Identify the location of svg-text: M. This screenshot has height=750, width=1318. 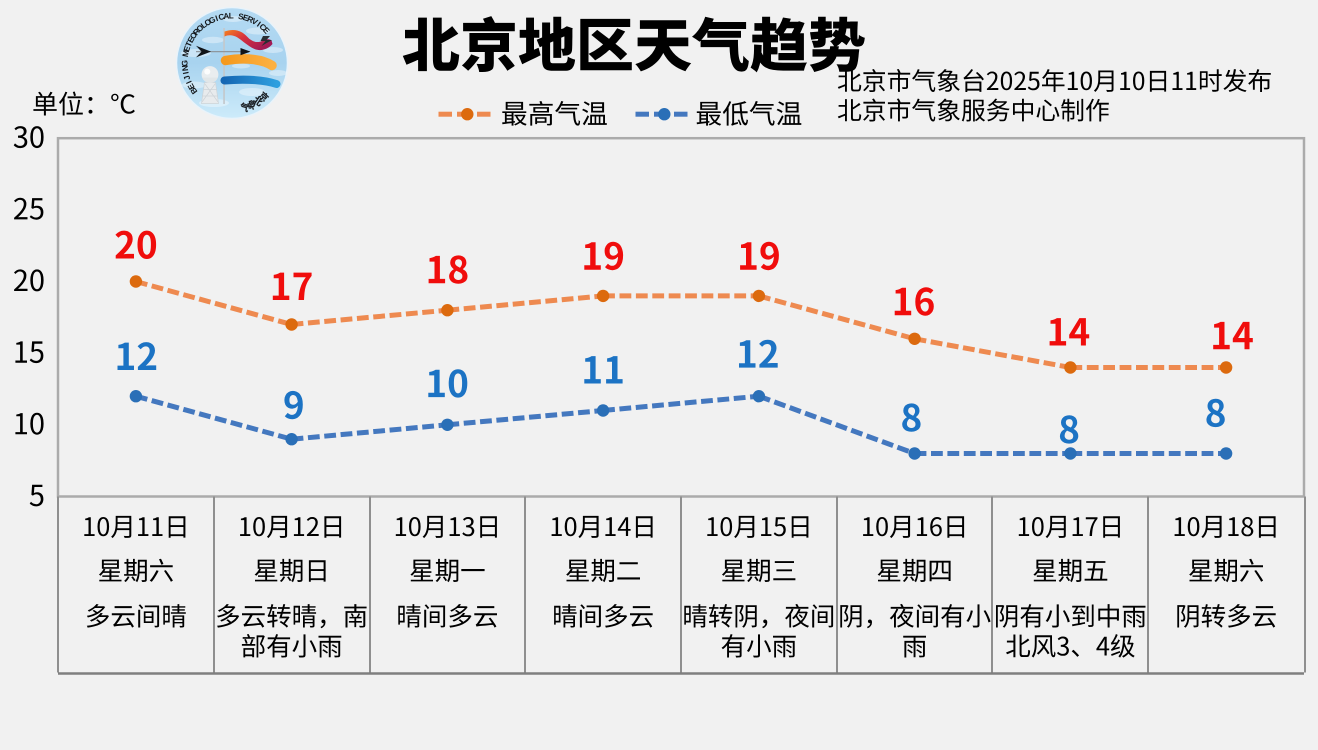
(186, 53).